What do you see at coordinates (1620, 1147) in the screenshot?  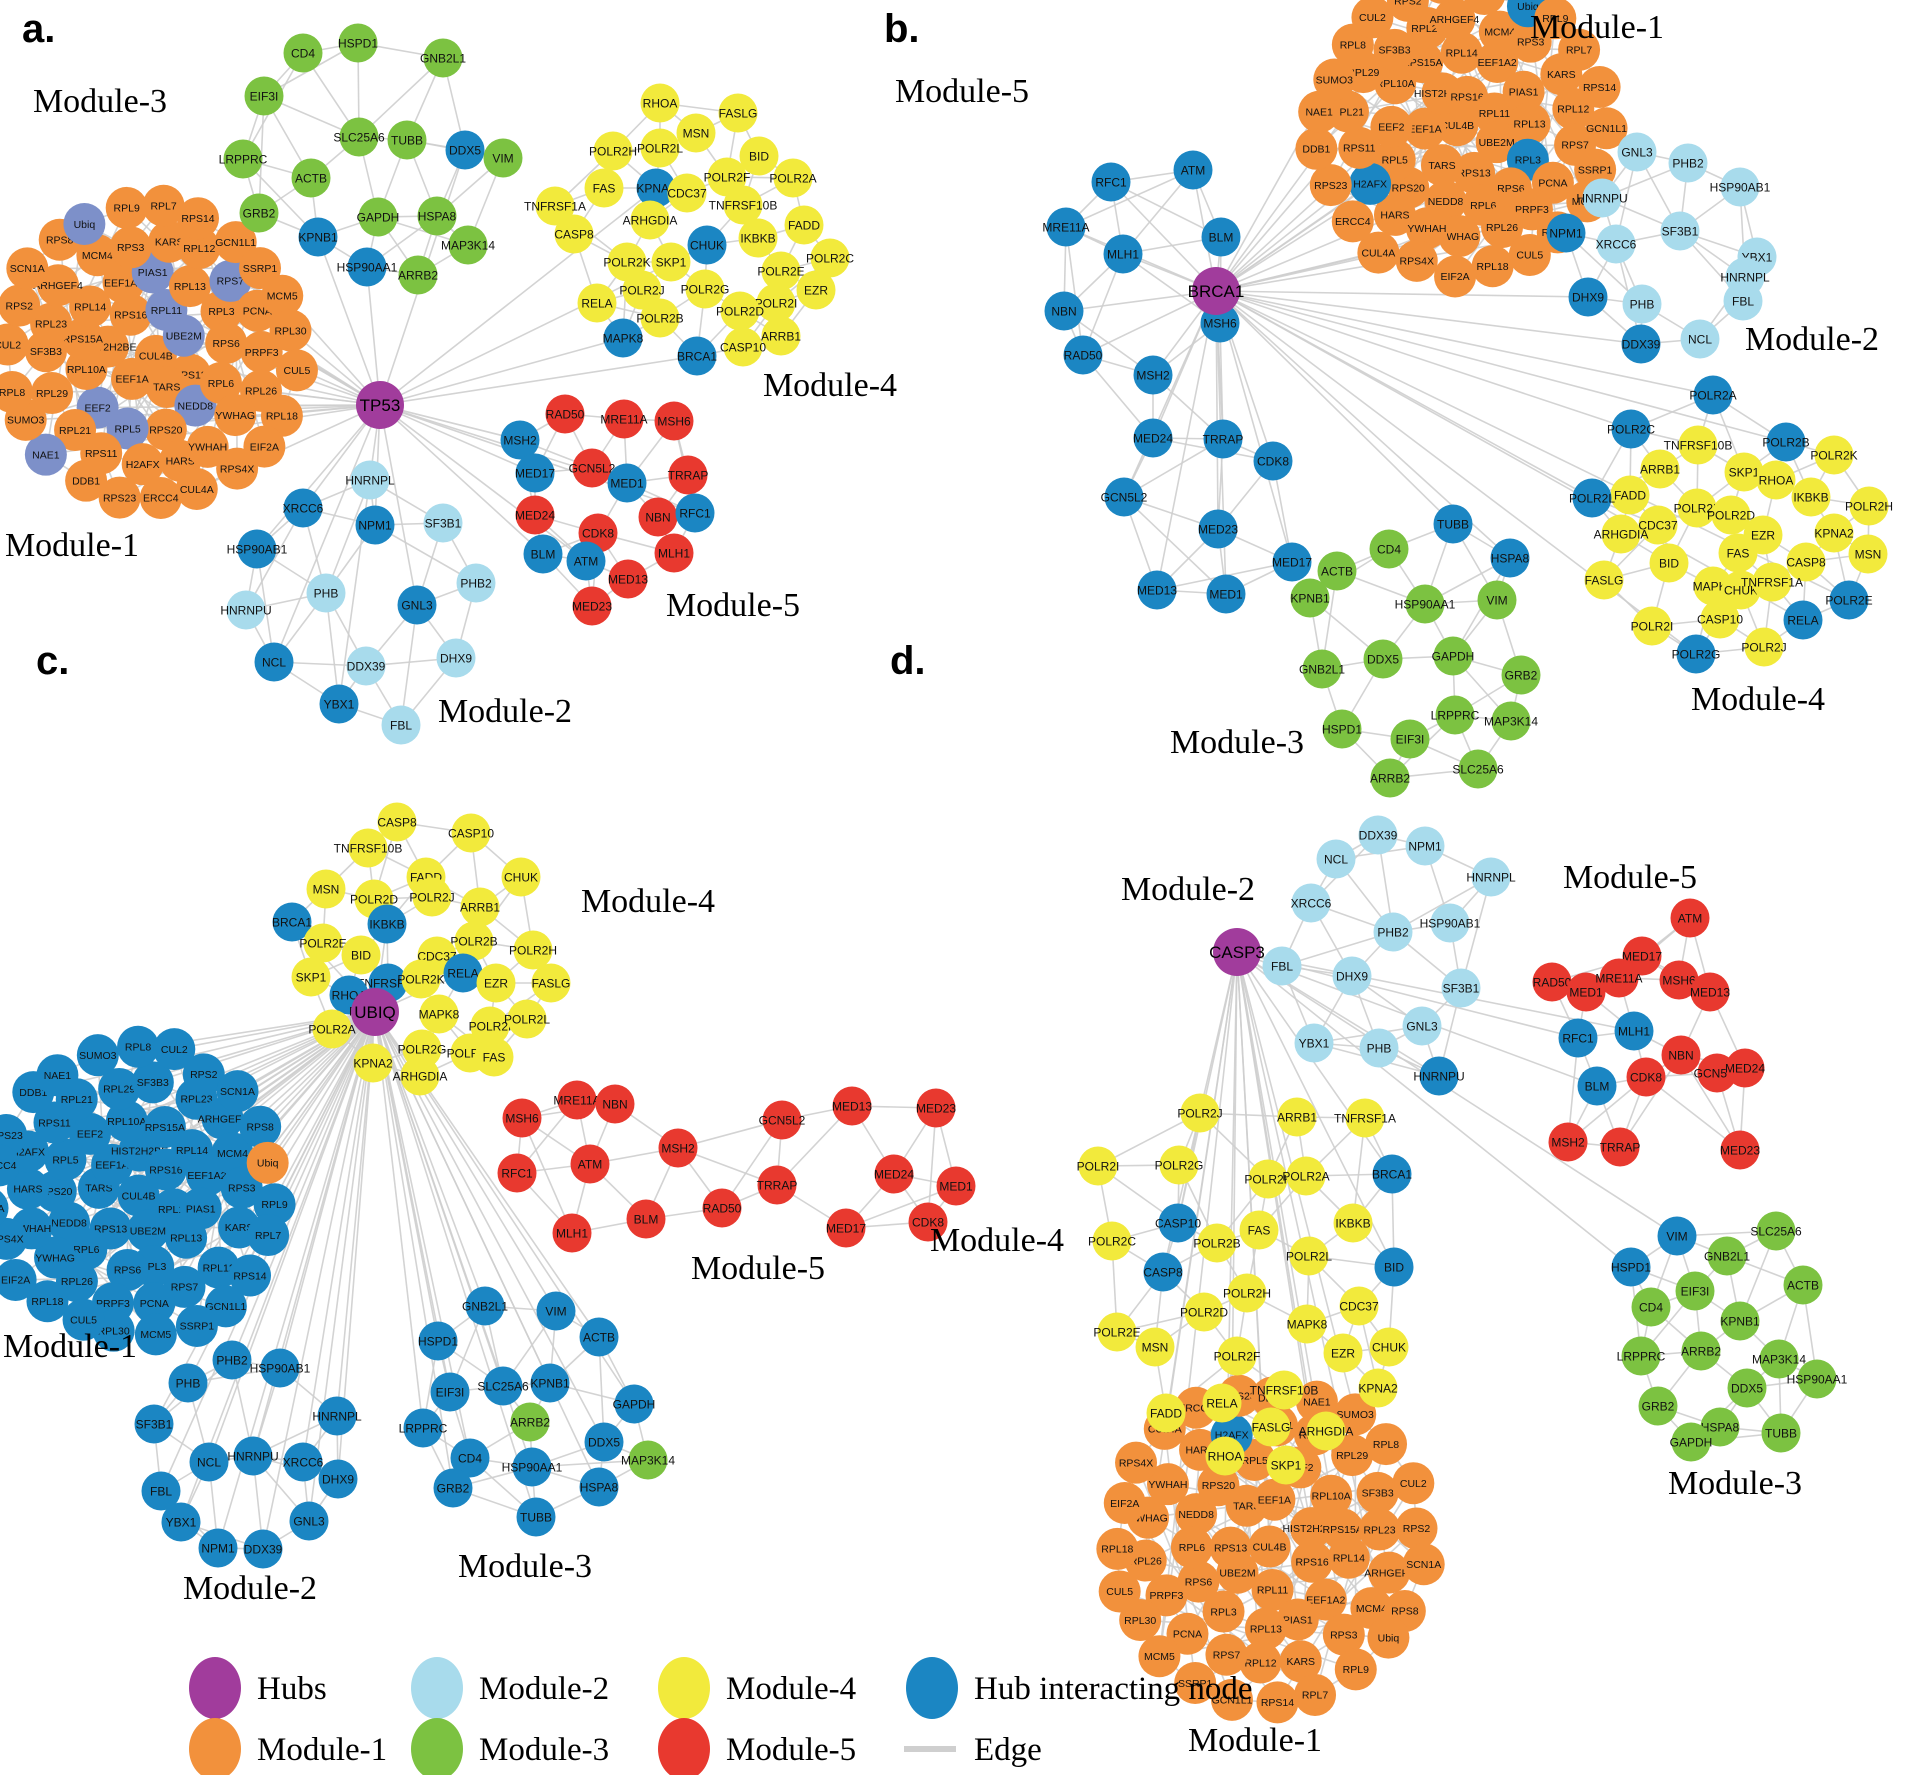 I see `node-TRRAP` at bounding box center [1620, 1147].